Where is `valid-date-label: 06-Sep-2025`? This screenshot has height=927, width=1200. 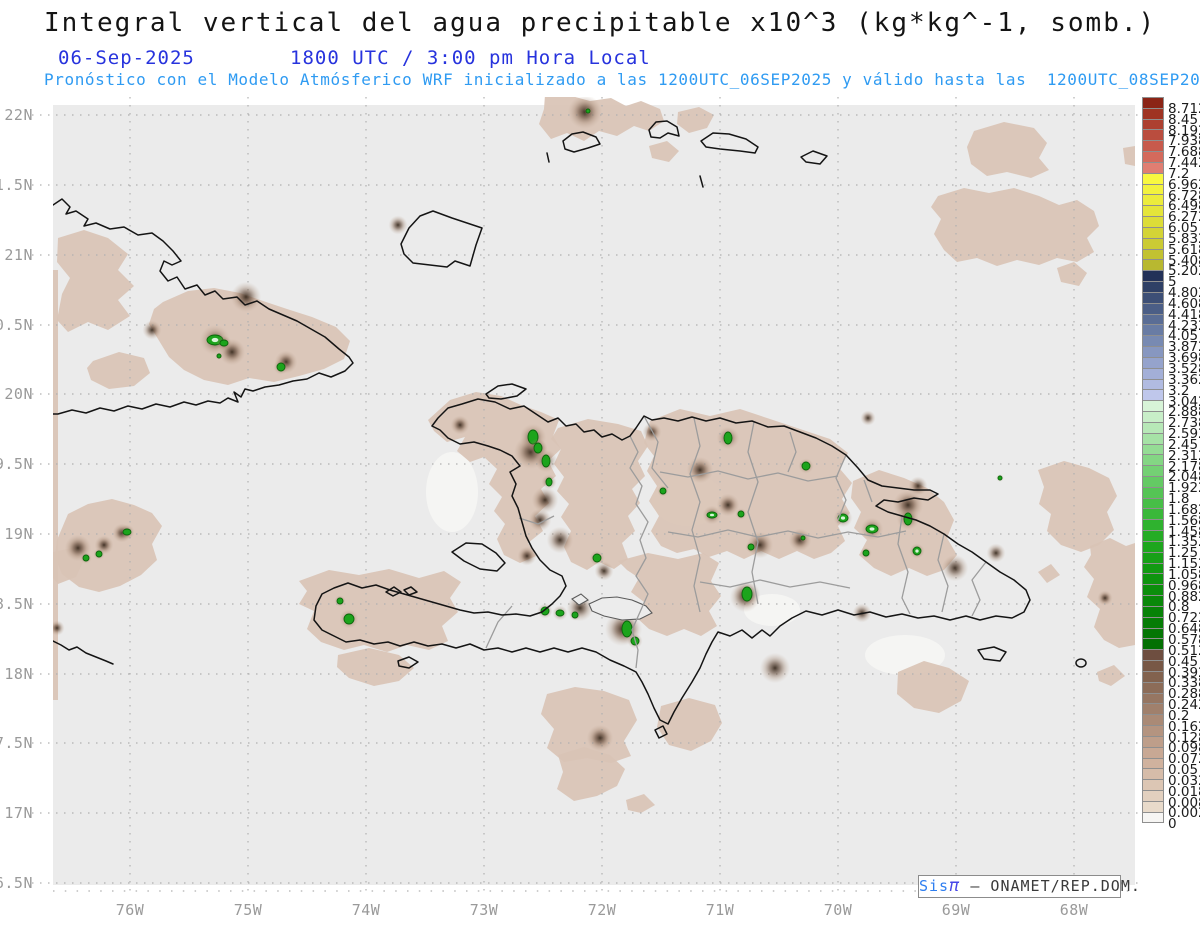 valid-date-label: 06-Sep-2025 is located at coordinates (126, 58).